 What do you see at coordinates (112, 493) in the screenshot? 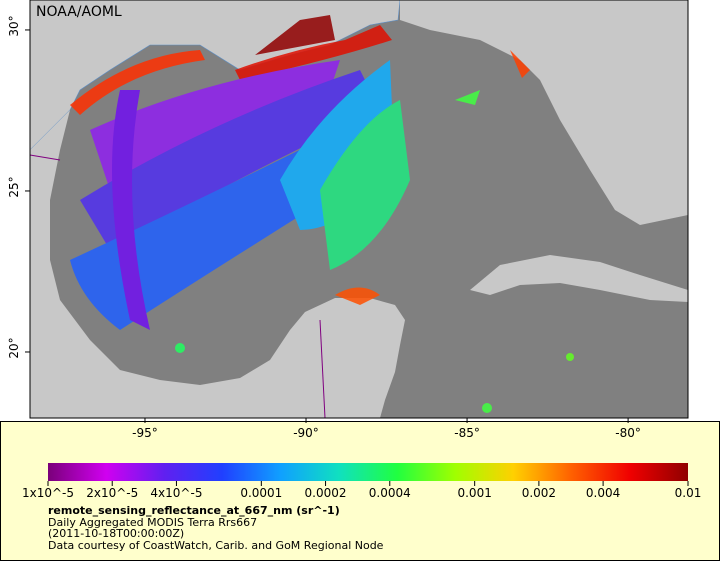
I see `colorbar-tick-label: 2x10^-5` at bounding box center [112, 493].